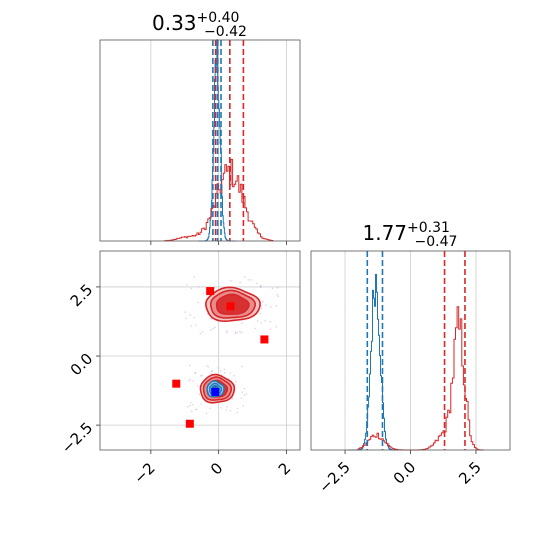 The height and width of the screenshot is (550, 550). I want to click on scatter-y-tick-label: −2.5, so click(77, 438).